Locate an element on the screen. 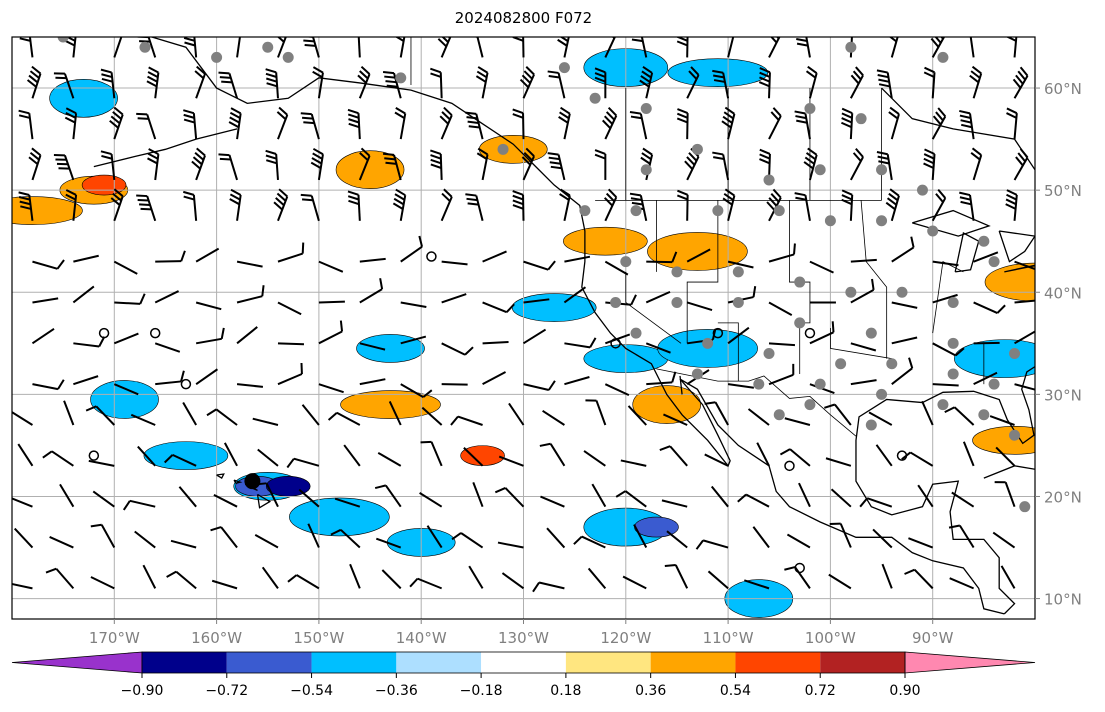  colorbar-tick-label: 0.36 is located at coordinates (650, 691).